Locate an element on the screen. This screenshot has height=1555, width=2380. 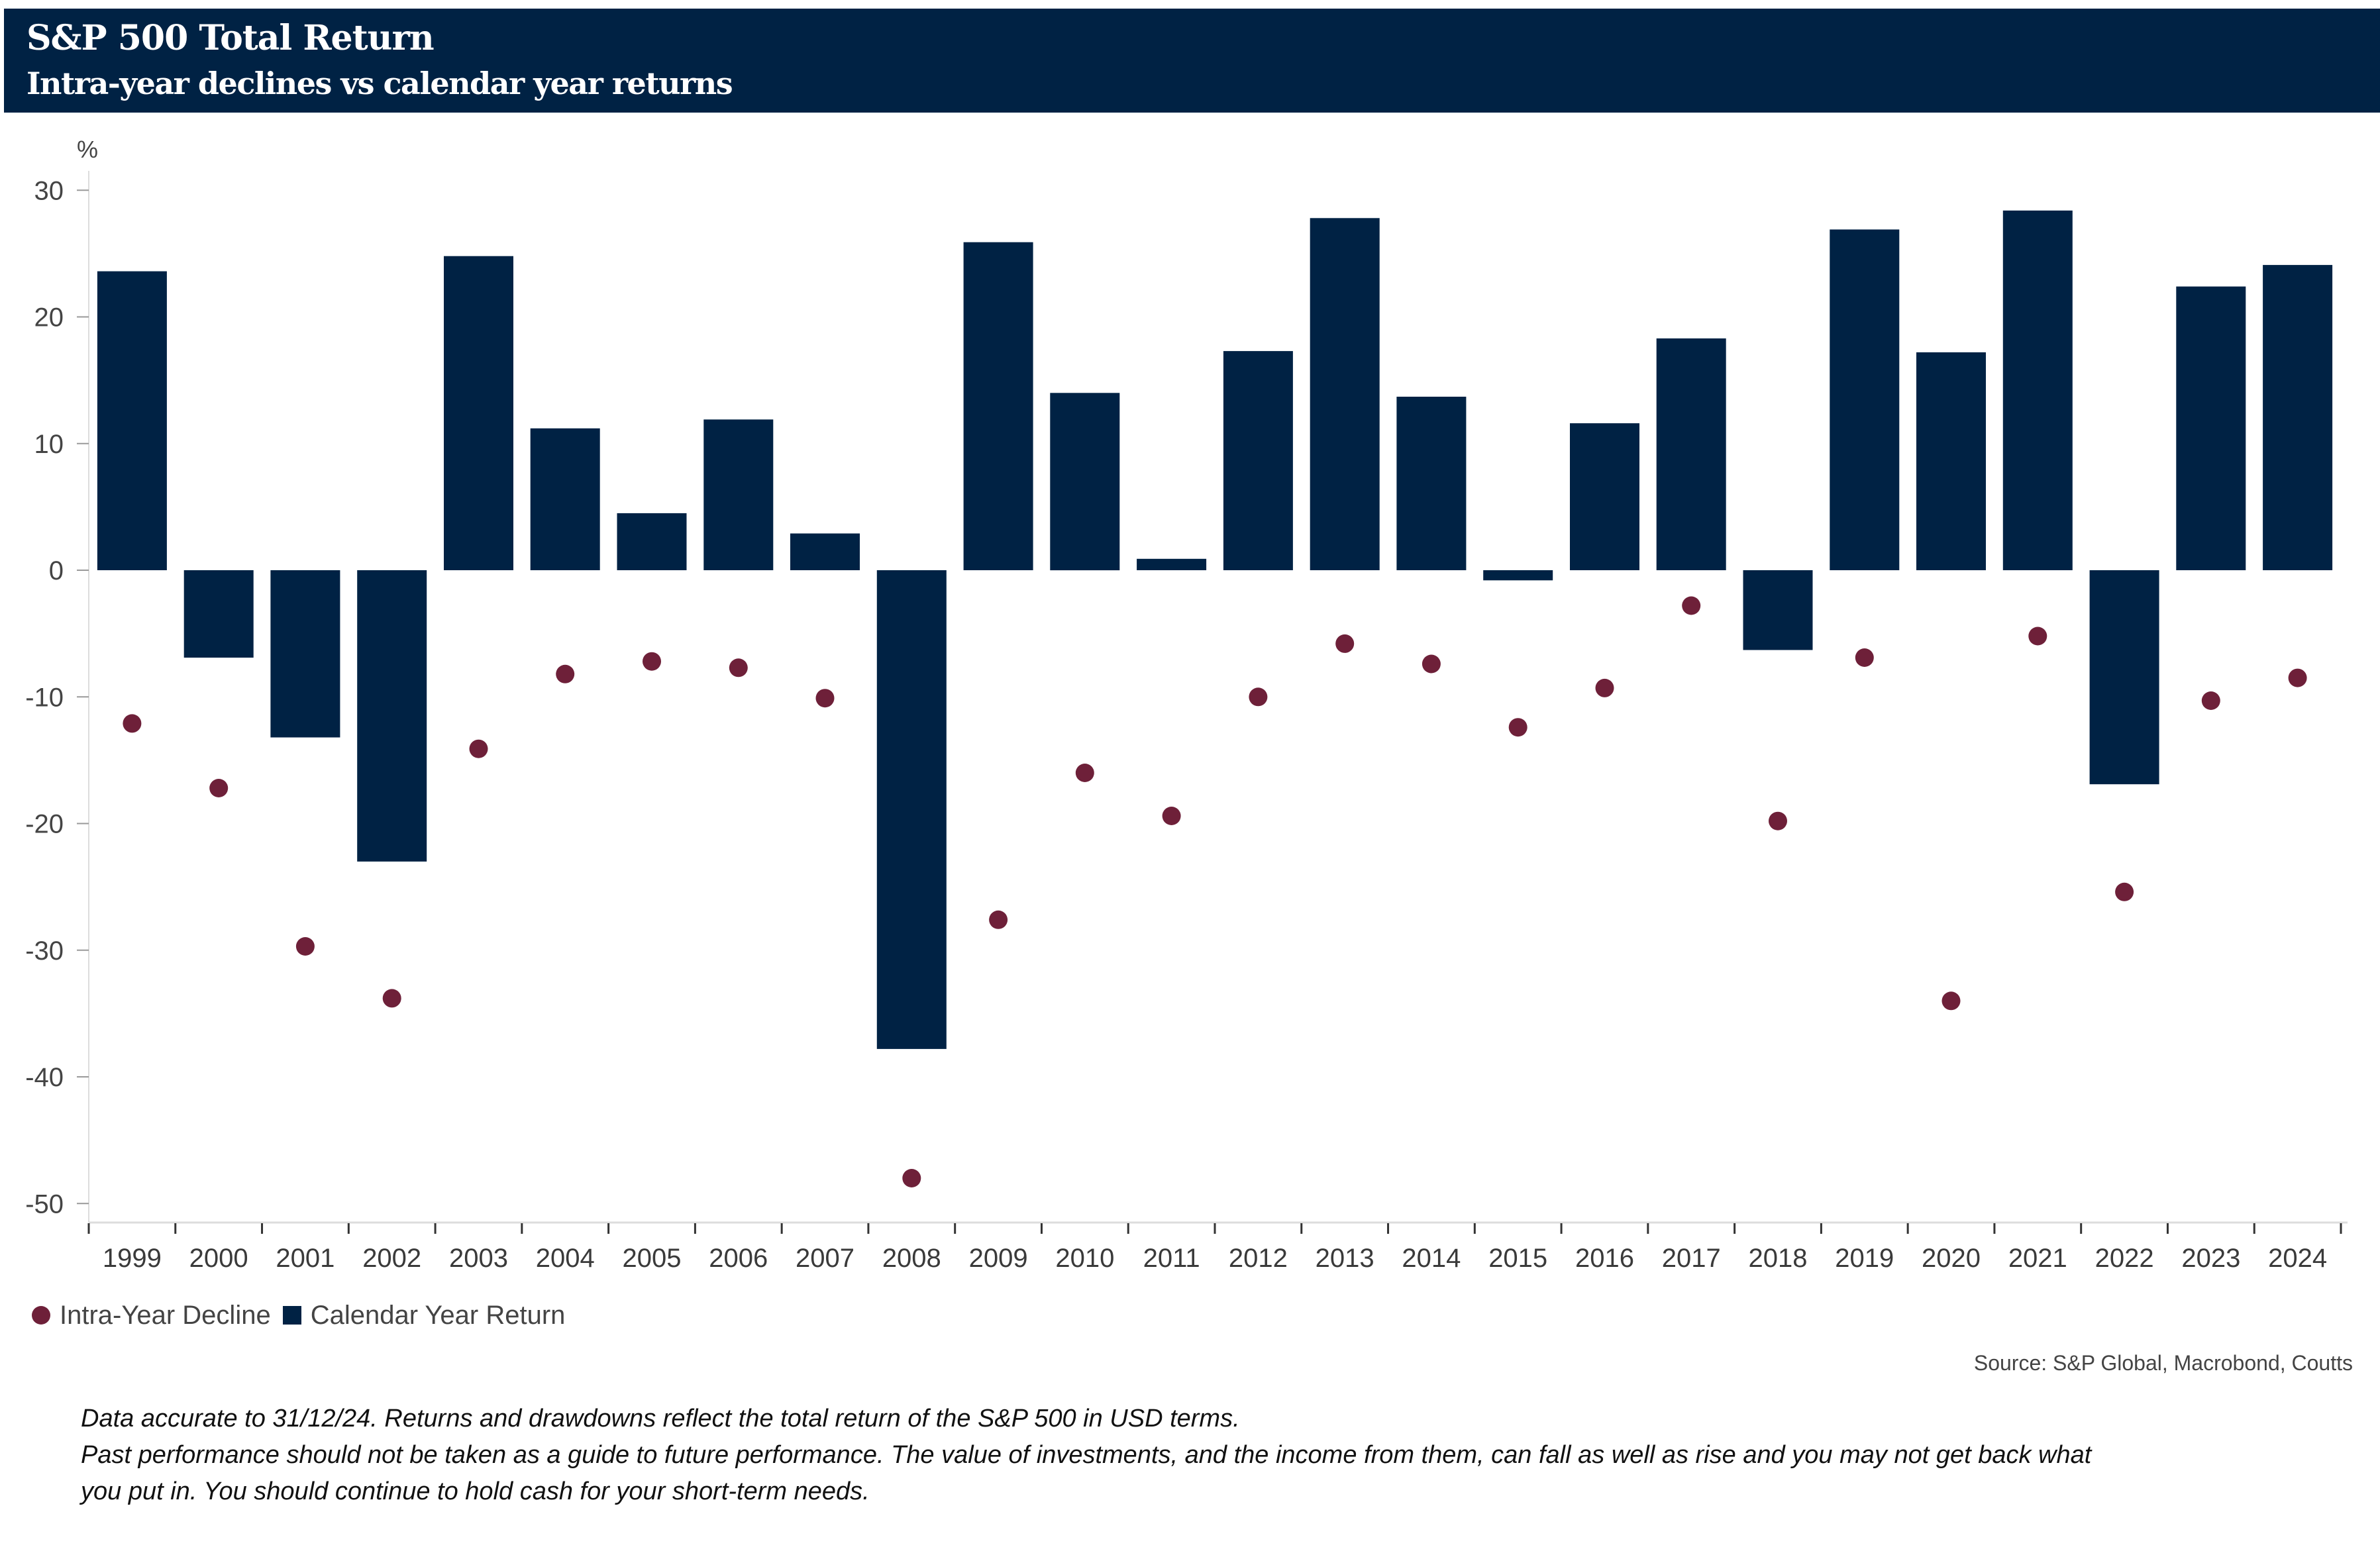
x-tick-label: 2012 is located at coordinates (1258, 1259).